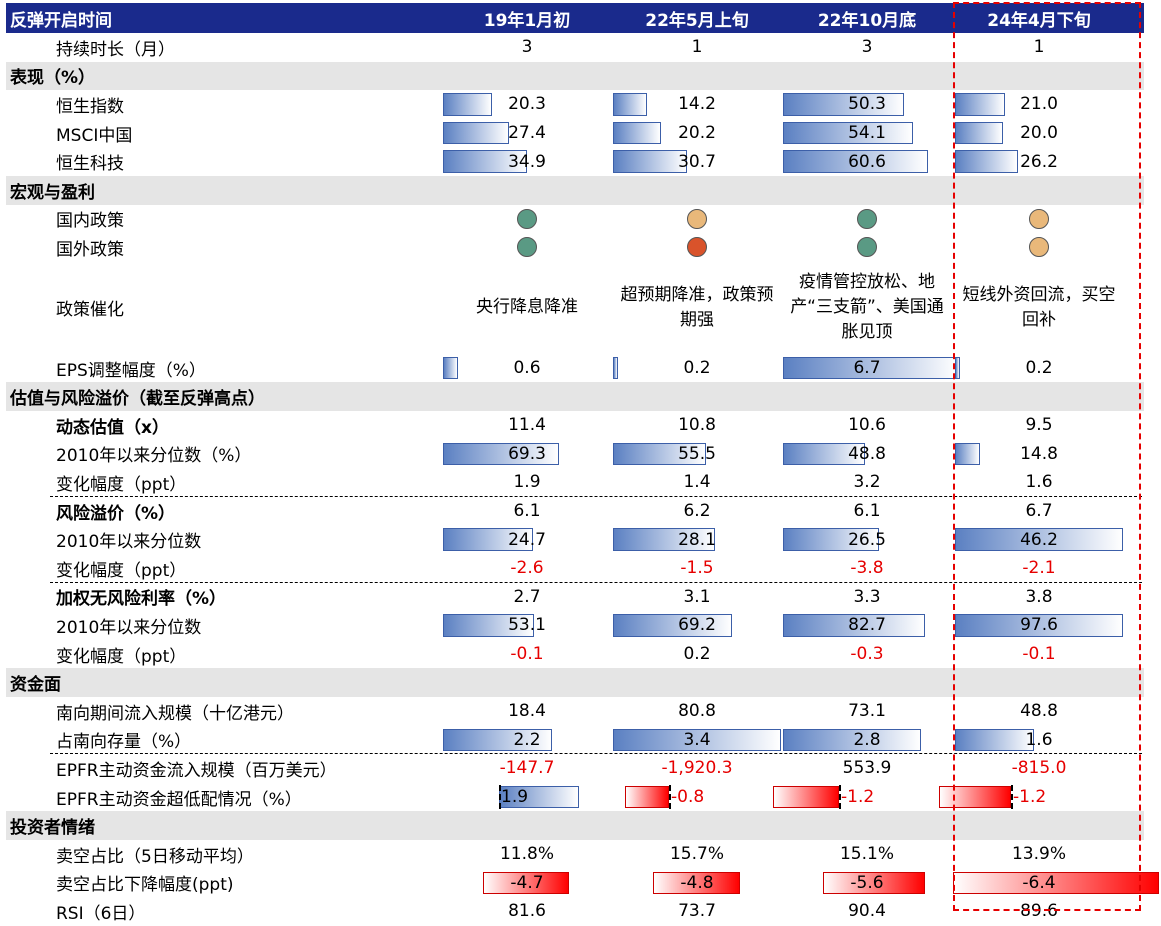  What do you see at coordinates (527, 161) in the screenshot?
I see `cell-value: 34.9` at bounding box center [527, 161].